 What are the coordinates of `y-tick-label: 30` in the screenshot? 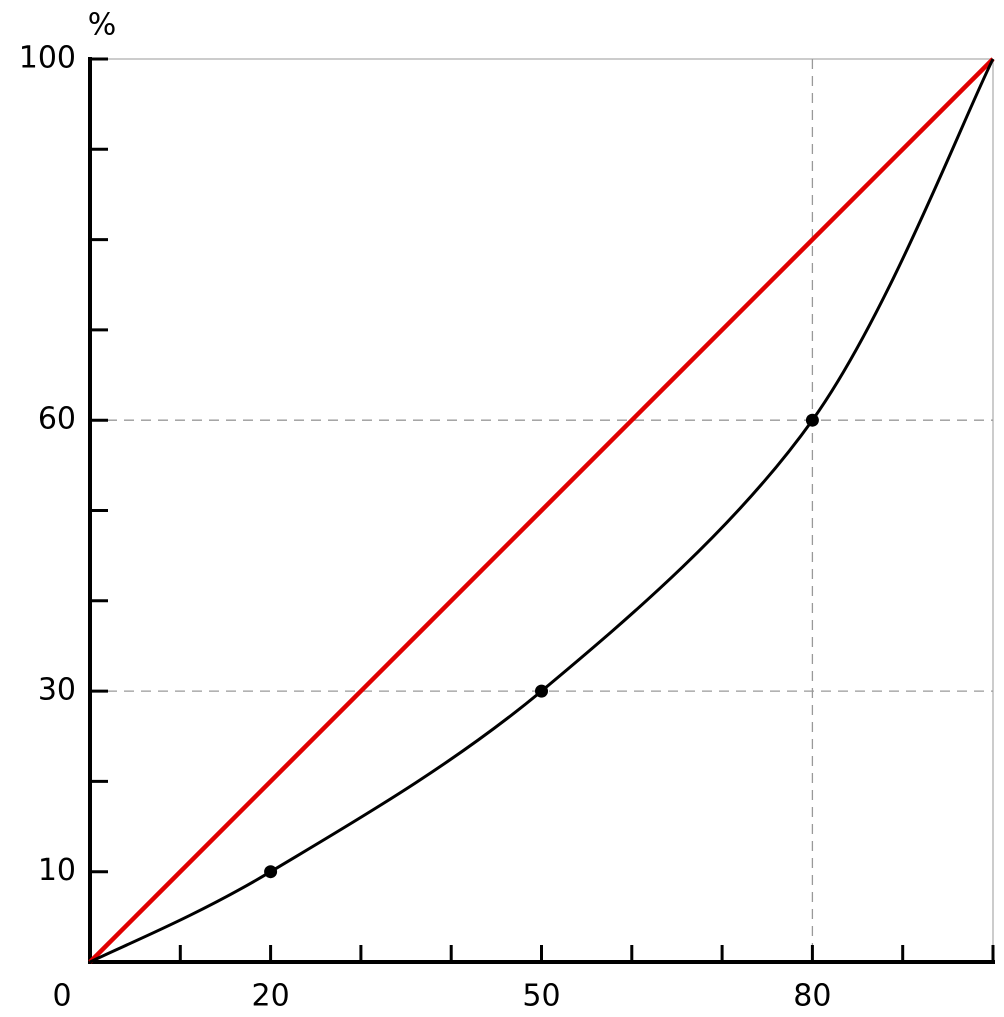 It's located at (57, 690).